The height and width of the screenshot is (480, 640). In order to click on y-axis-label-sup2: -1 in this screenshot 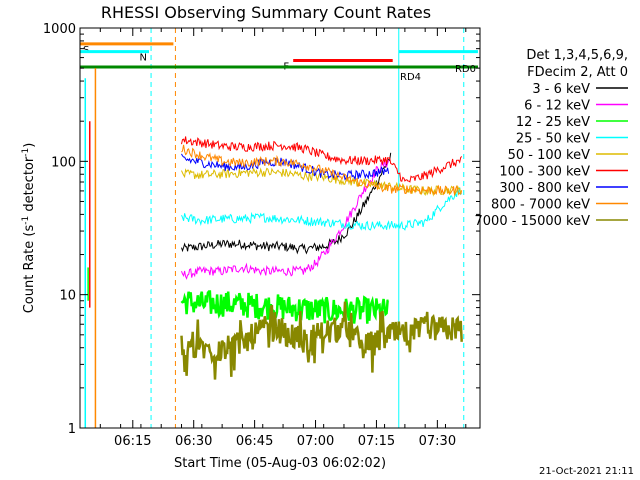, I will do `click(26, 152)`.